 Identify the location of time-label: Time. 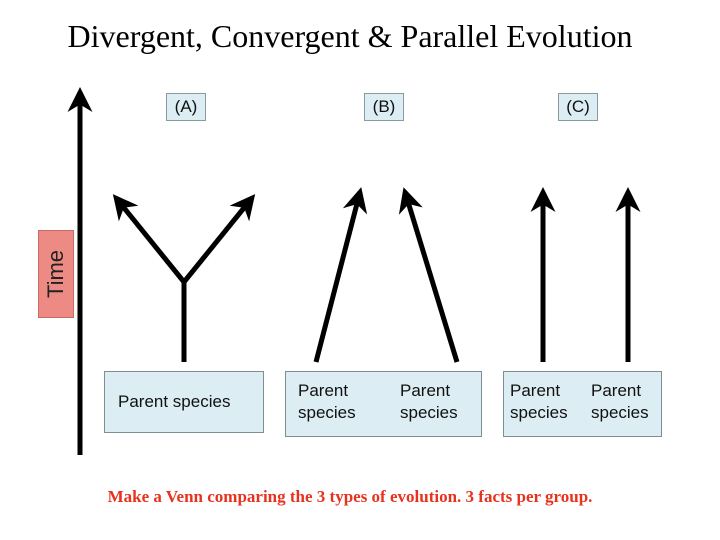
(55, 274).